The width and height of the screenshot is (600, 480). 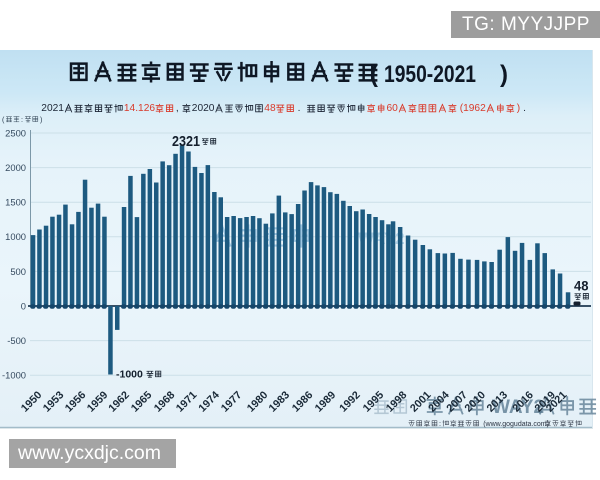 What do you see at coordinates (393, 108) in the screenshot?
I see `svg-text: 60` at bounding box center [393, 108].